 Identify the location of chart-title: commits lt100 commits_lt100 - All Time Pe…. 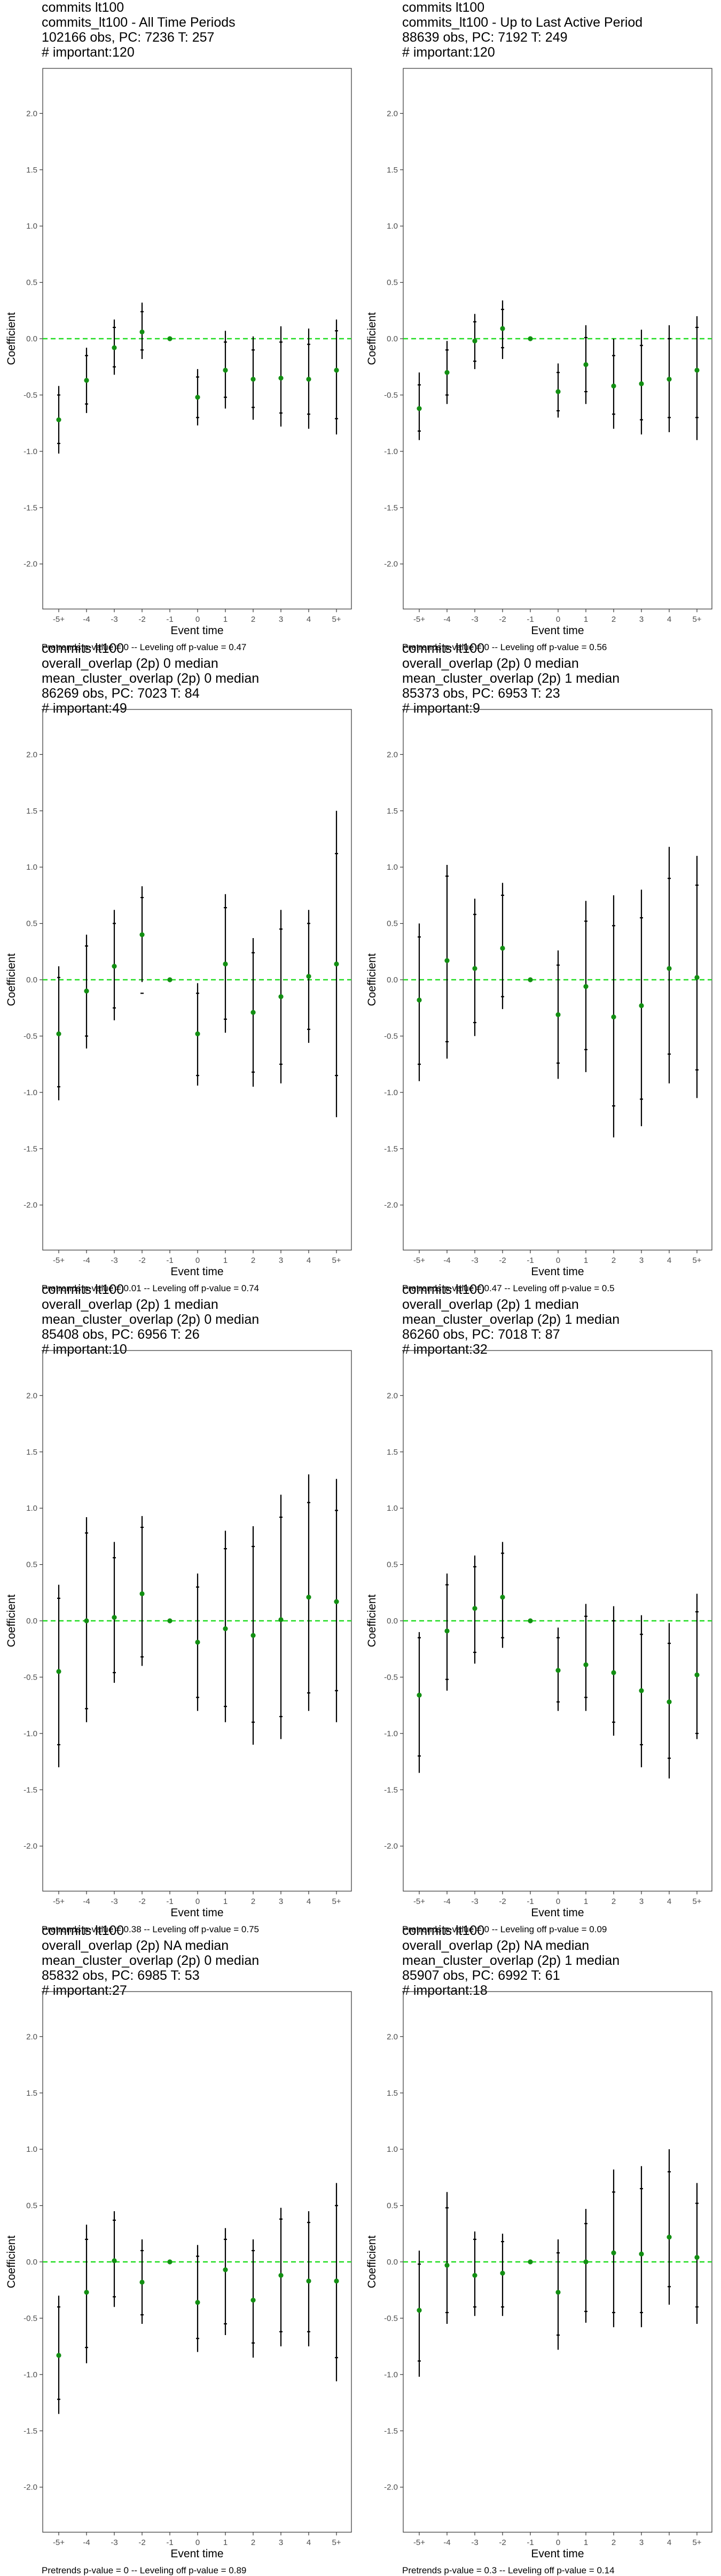
(139, 30).